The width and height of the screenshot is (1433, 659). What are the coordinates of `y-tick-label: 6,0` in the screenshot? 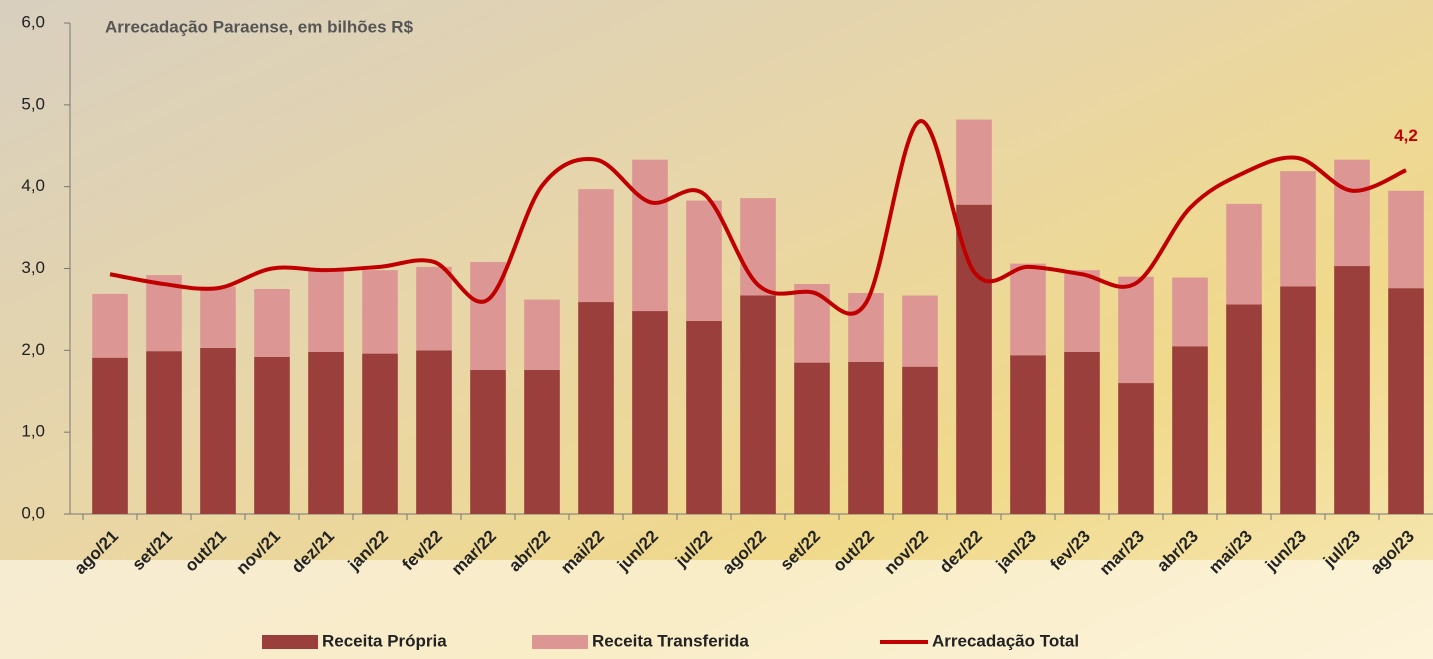 It's located at (33, 21).